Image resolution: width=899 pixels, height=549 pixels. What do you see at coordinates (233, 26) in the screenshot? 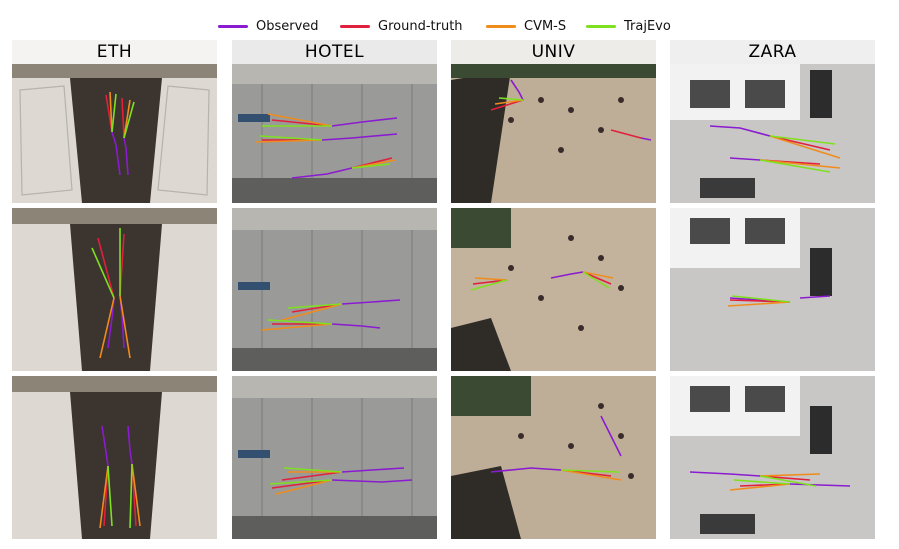
I see `legend-swatch-observed` at bounding box center [233, 26].